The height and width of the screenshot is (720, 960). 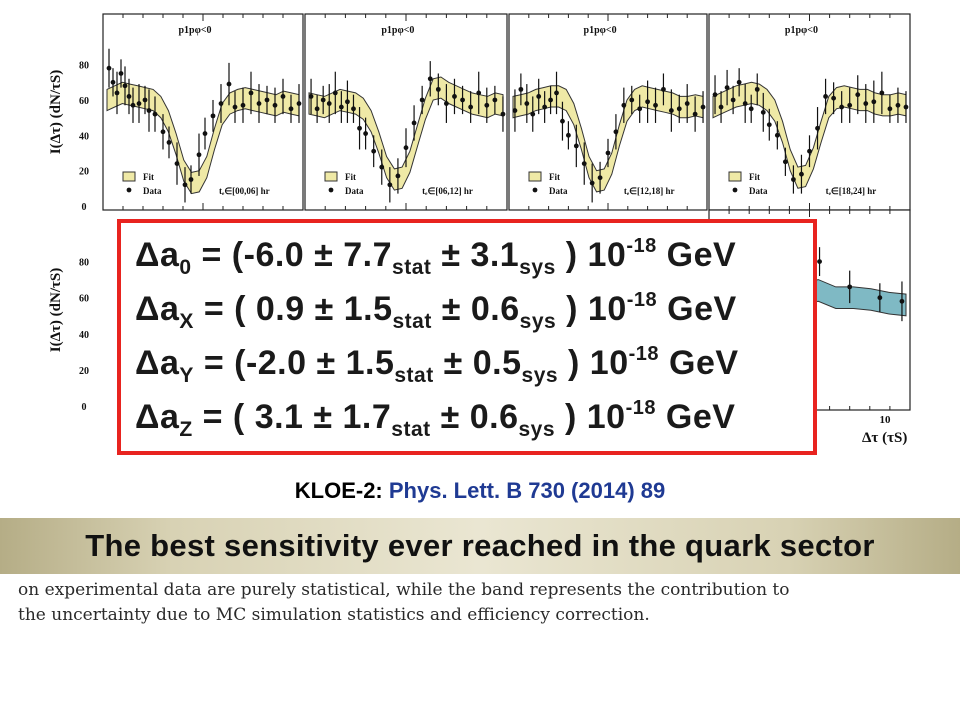 I want to click on result-component: 0, so click(x=185, y=267).